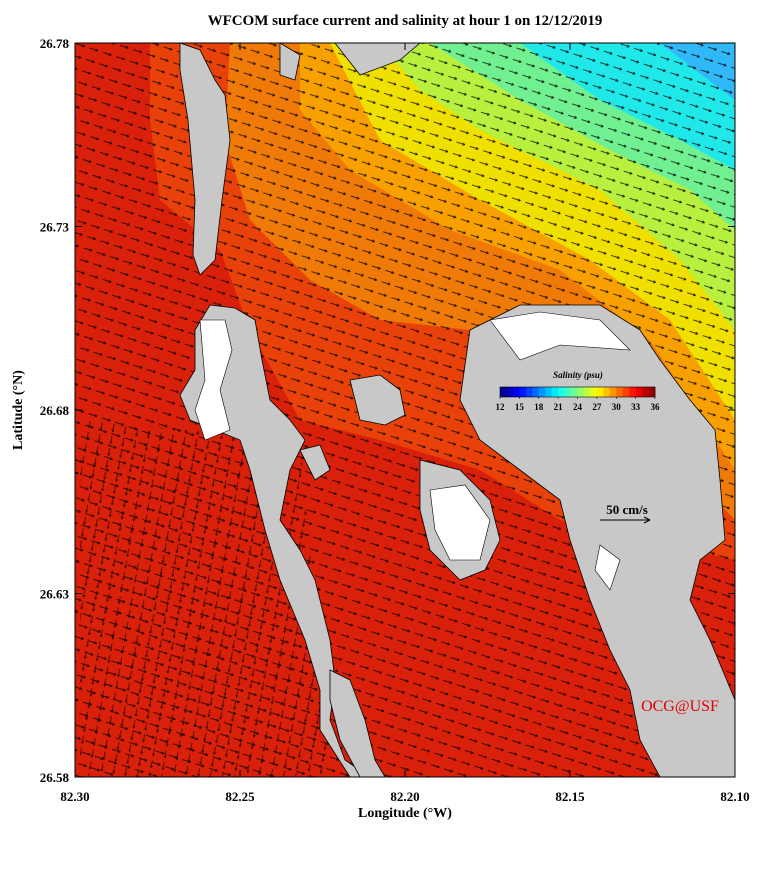  I want to click on colorbar-title: Salinity (psu), so click(578, 375).